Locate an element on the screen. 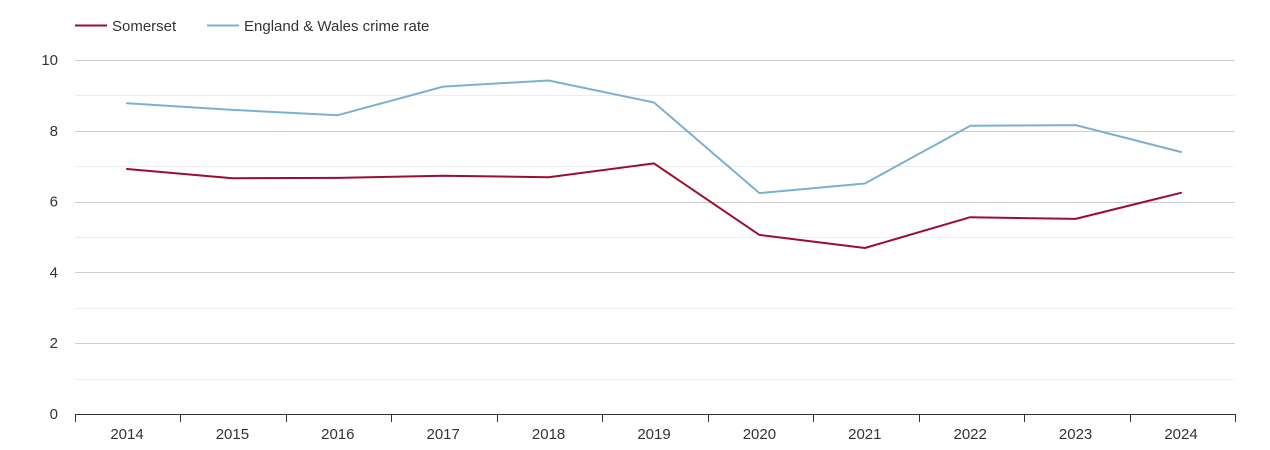  x-tick-label: 2017 is located at coordinates (443, 434).